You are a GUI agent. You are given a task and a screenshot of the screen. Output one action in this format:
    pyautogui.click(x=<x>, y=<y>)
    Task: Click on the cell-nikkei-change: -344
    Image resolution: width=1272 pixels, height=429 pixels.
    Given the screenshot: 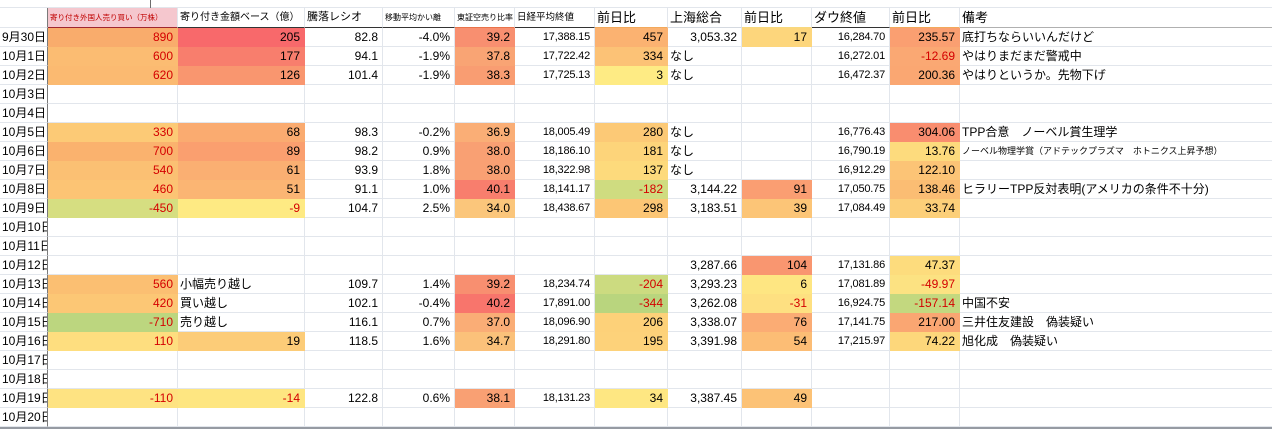 What is the action you would take?
    pyautogui.click(x=631, y=303)
    